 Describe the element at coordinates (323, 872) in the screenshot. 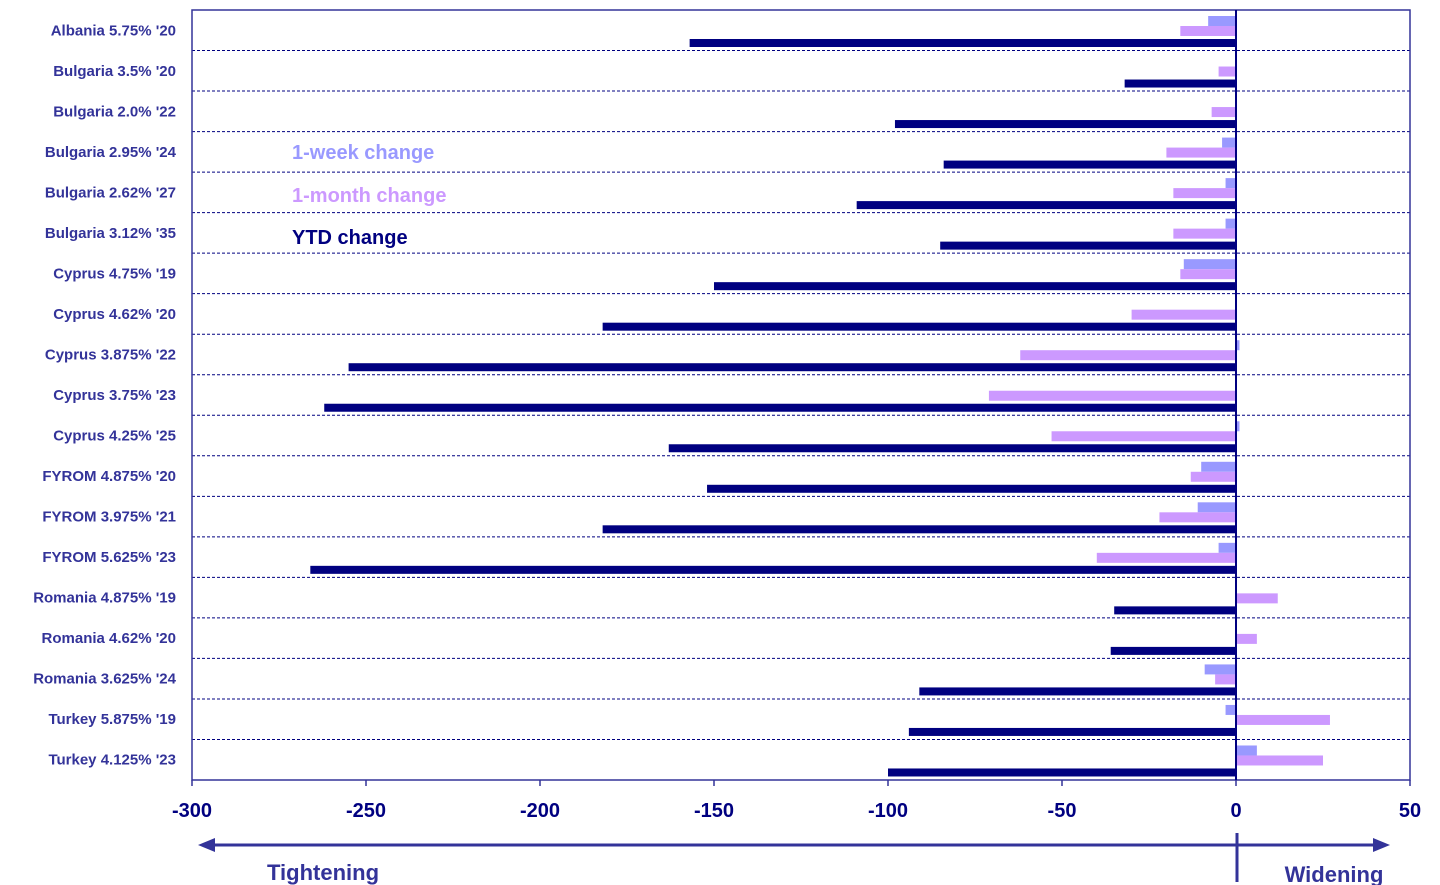

I see `tightening-label: Tightening` at that location.